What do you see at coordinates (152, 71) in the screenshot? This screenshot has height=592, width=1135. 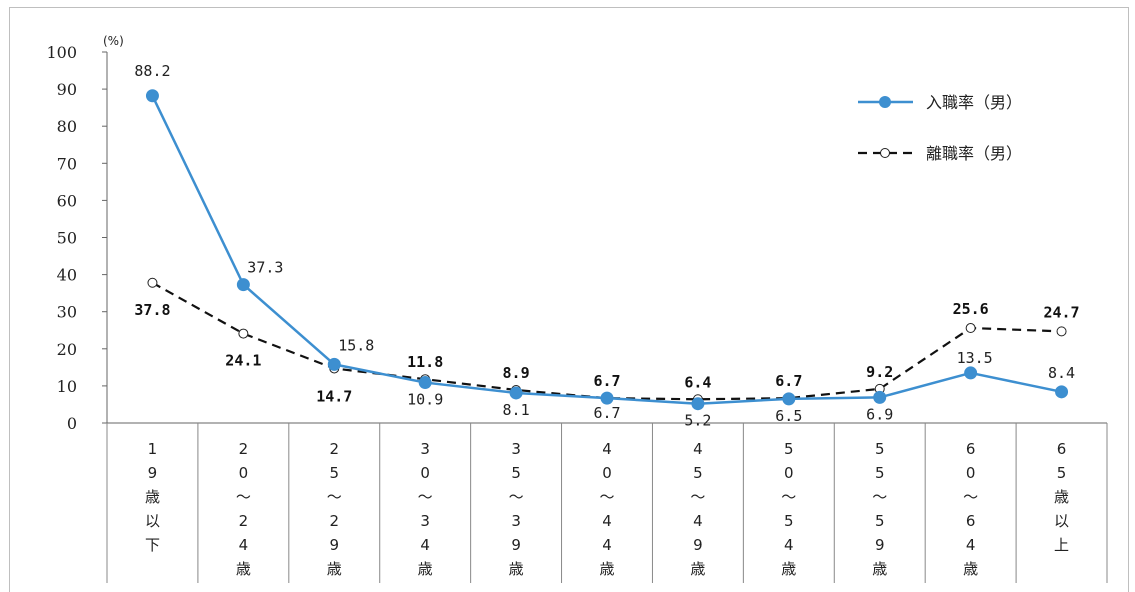 I see `hire-rate-data-label: 88.2` at bounding box center [152, 71].